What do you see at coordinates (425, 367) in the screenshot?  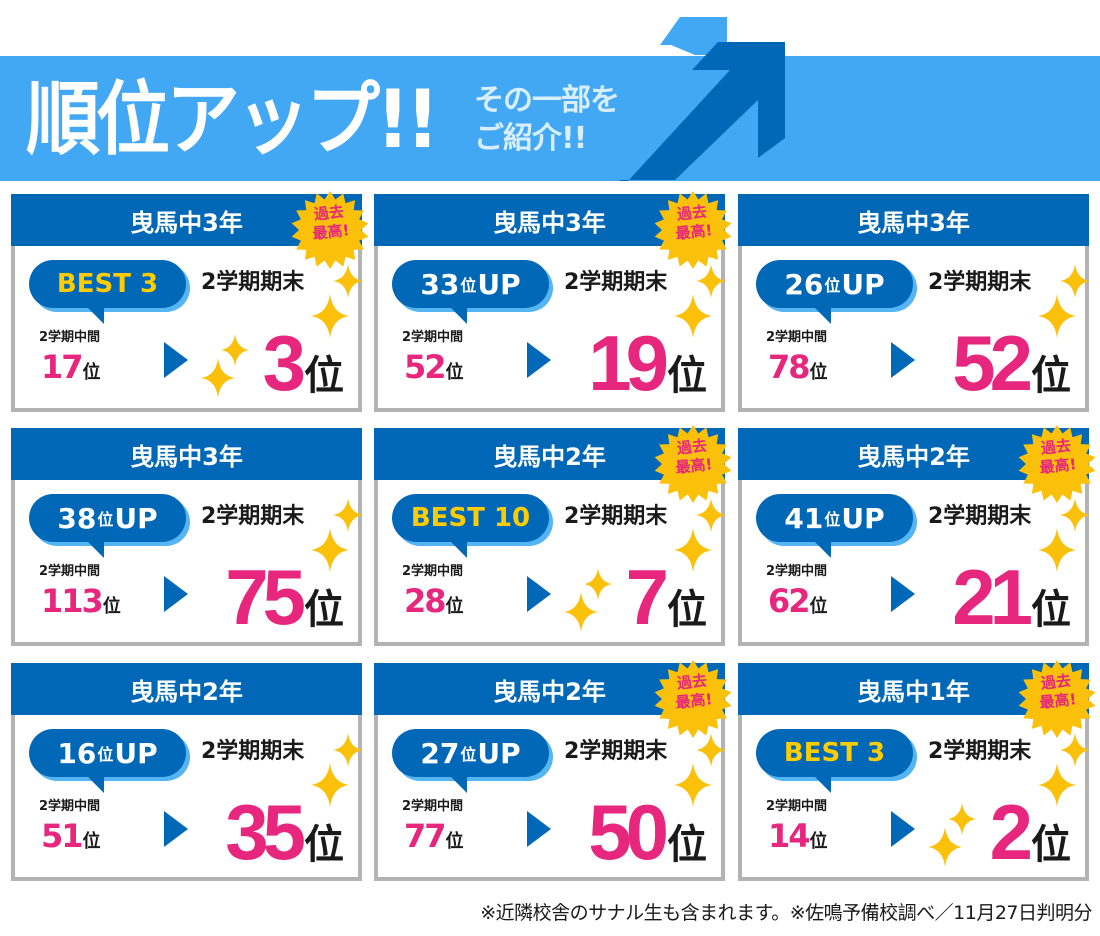 I see `mid-rank-number: 52` at bounding box center [425, 367].